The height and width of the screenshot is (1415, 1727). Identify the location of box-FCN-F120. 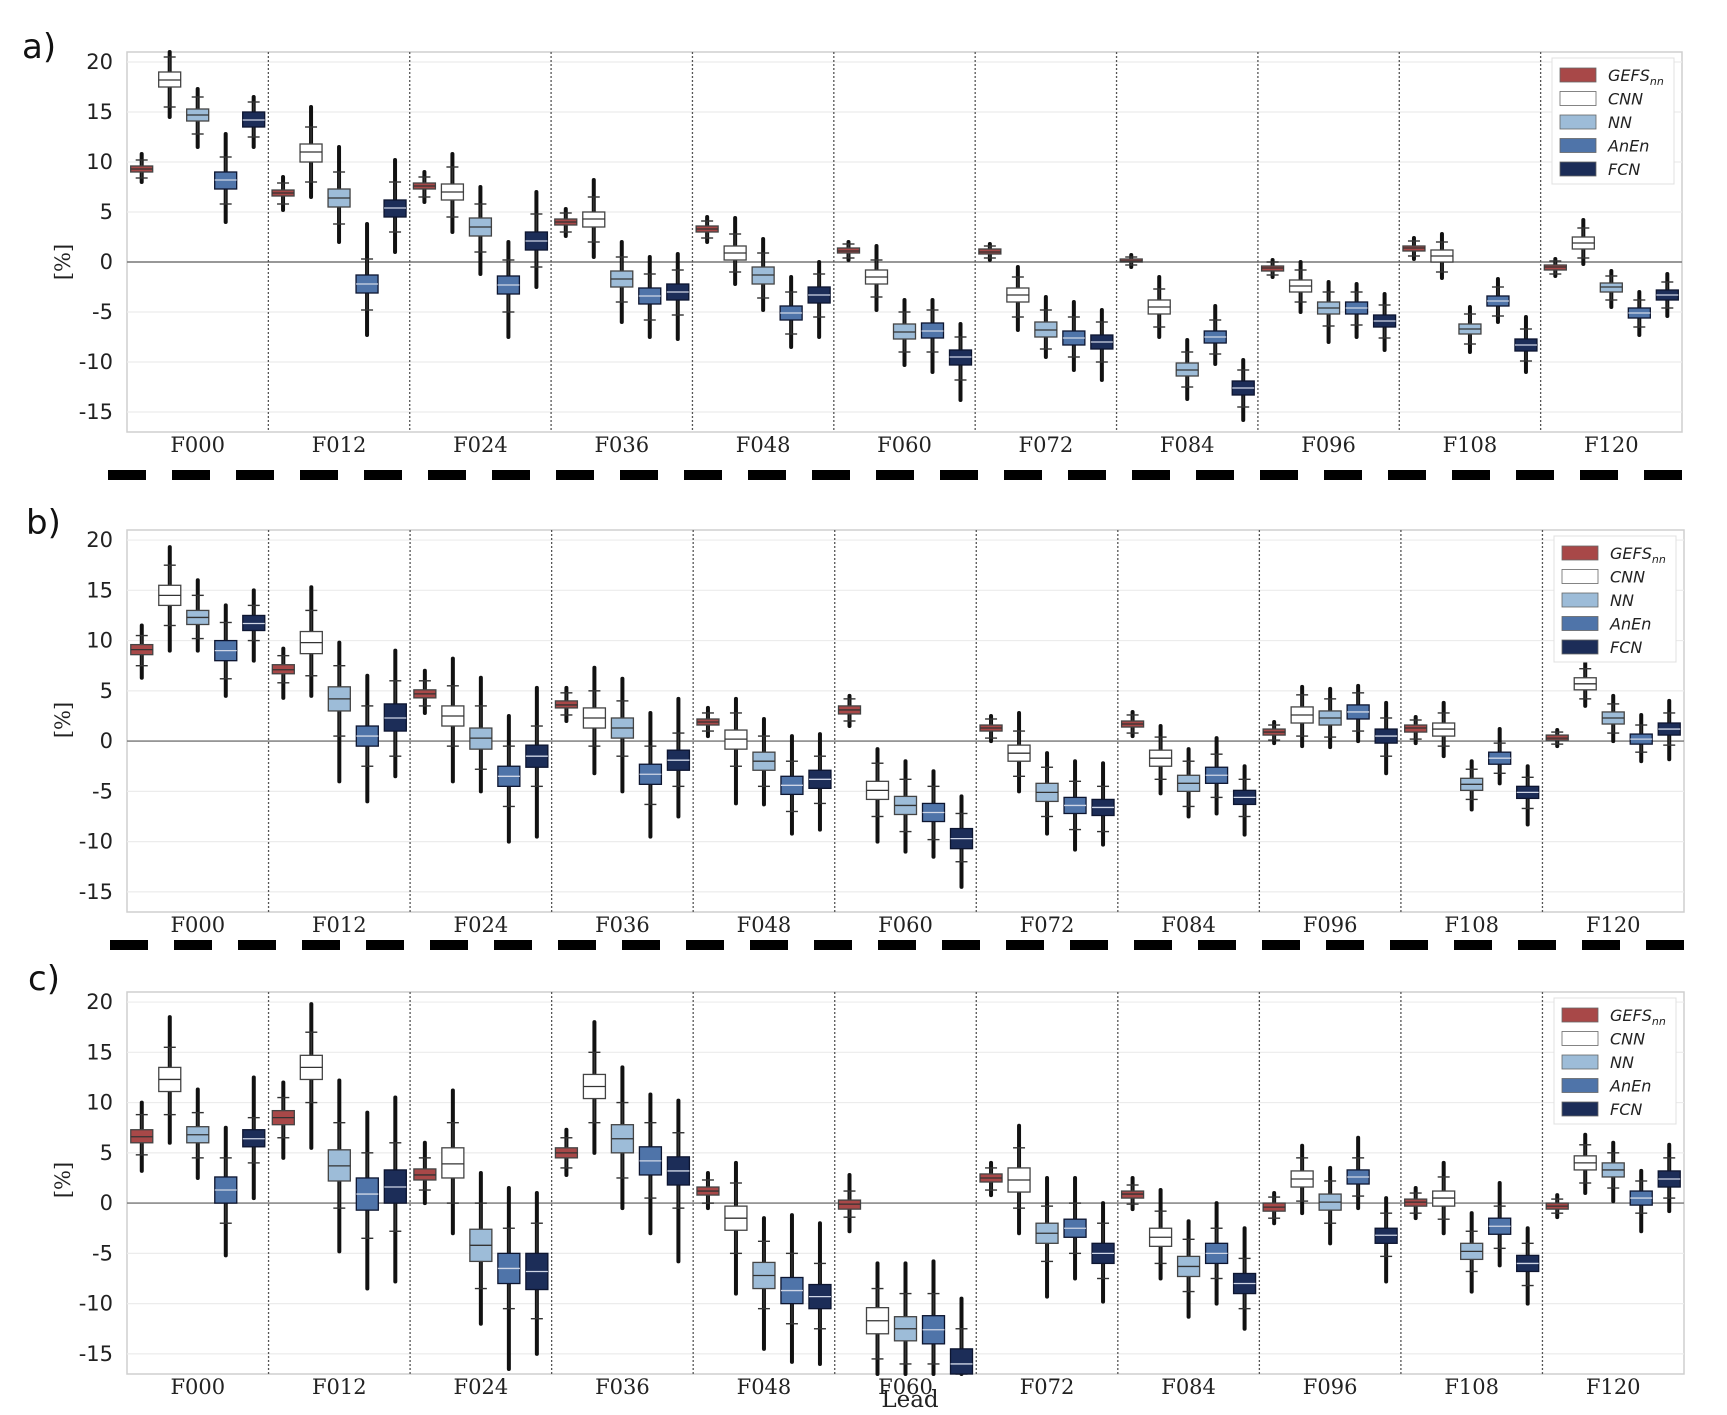
(1669, 730).